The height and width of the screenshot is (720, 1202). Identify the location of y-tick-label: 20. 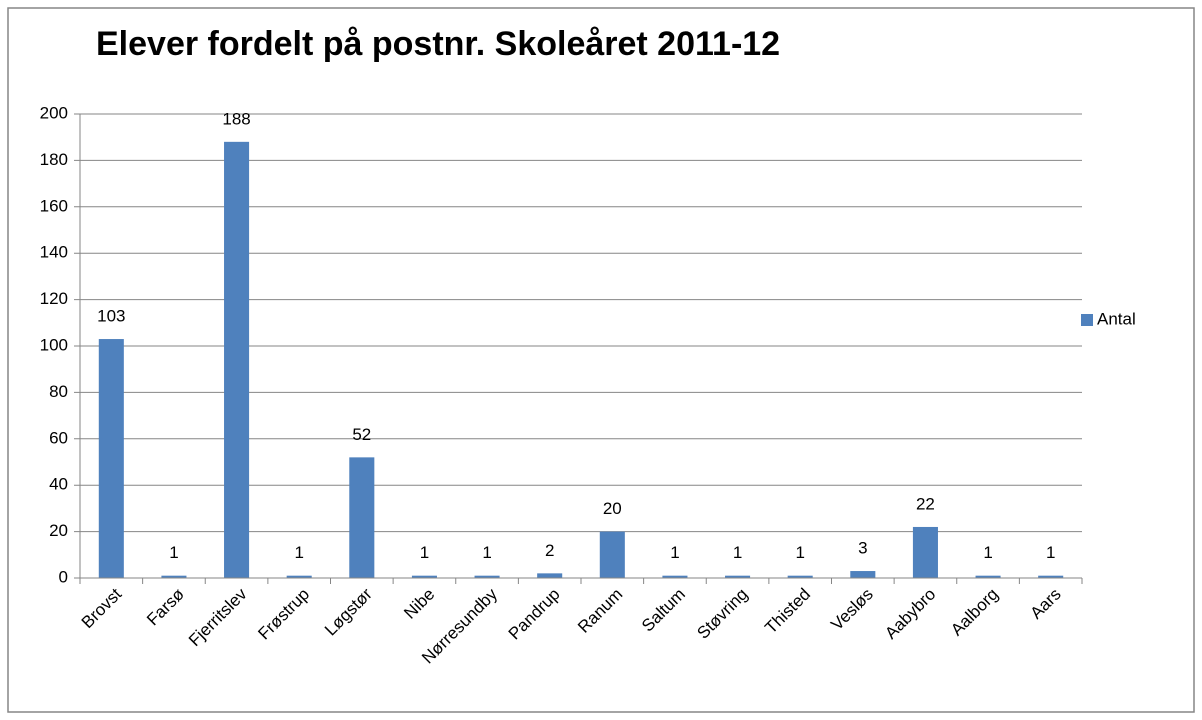
(58, 530).